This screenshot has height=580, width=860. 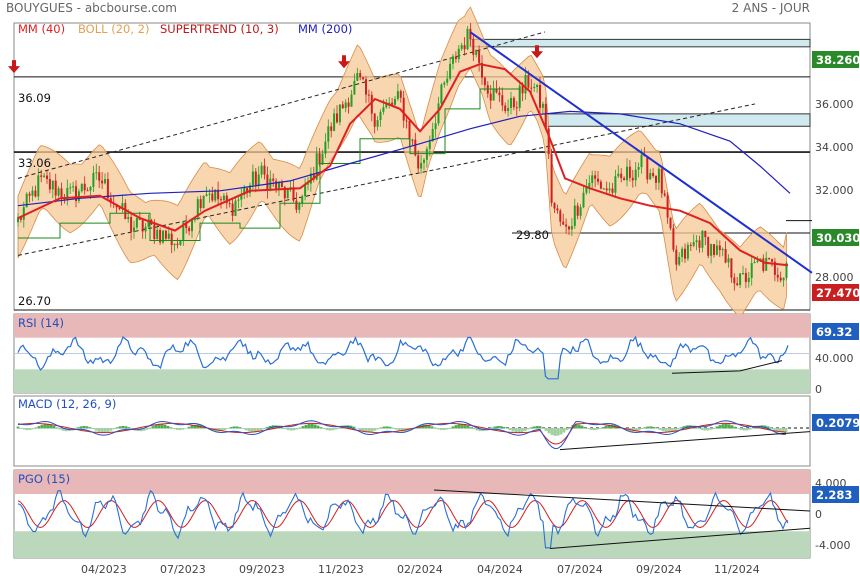 What do you see at coordinates (44, 479) in the screenshot?
I see `pgo-title: PGO (15)` at bounding box center [44, 479].